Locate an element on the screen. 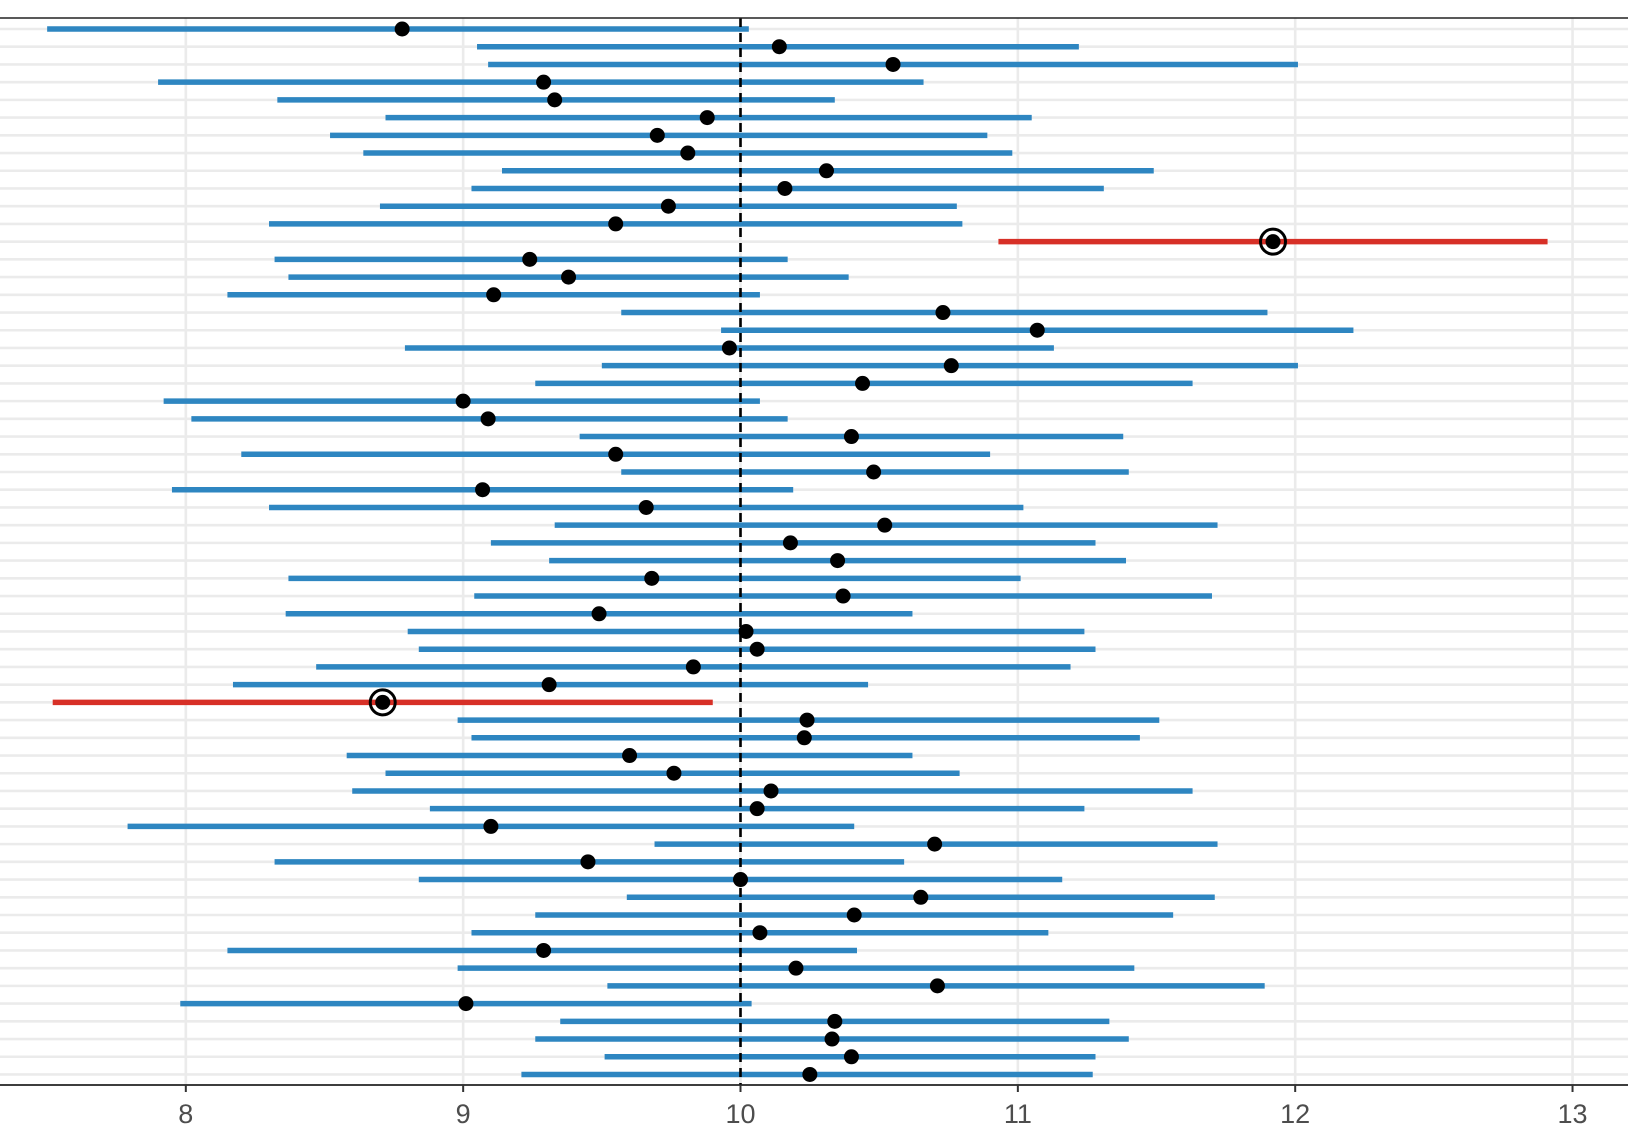  x-tick-label: 12 is located at coordinates (1295, 1114).